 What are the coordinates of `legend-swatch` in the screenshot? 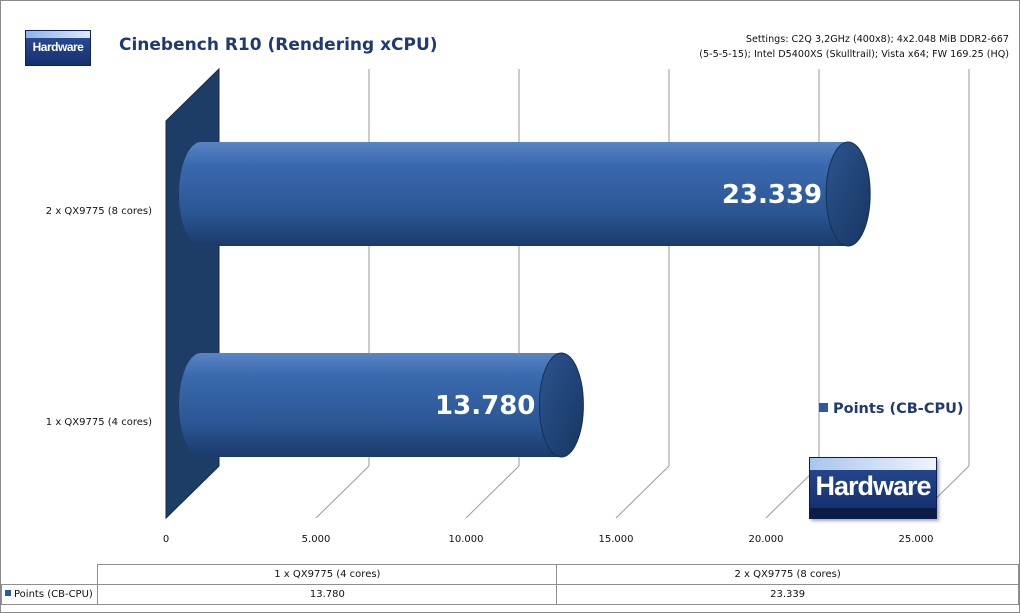 It's located at (823, 407).